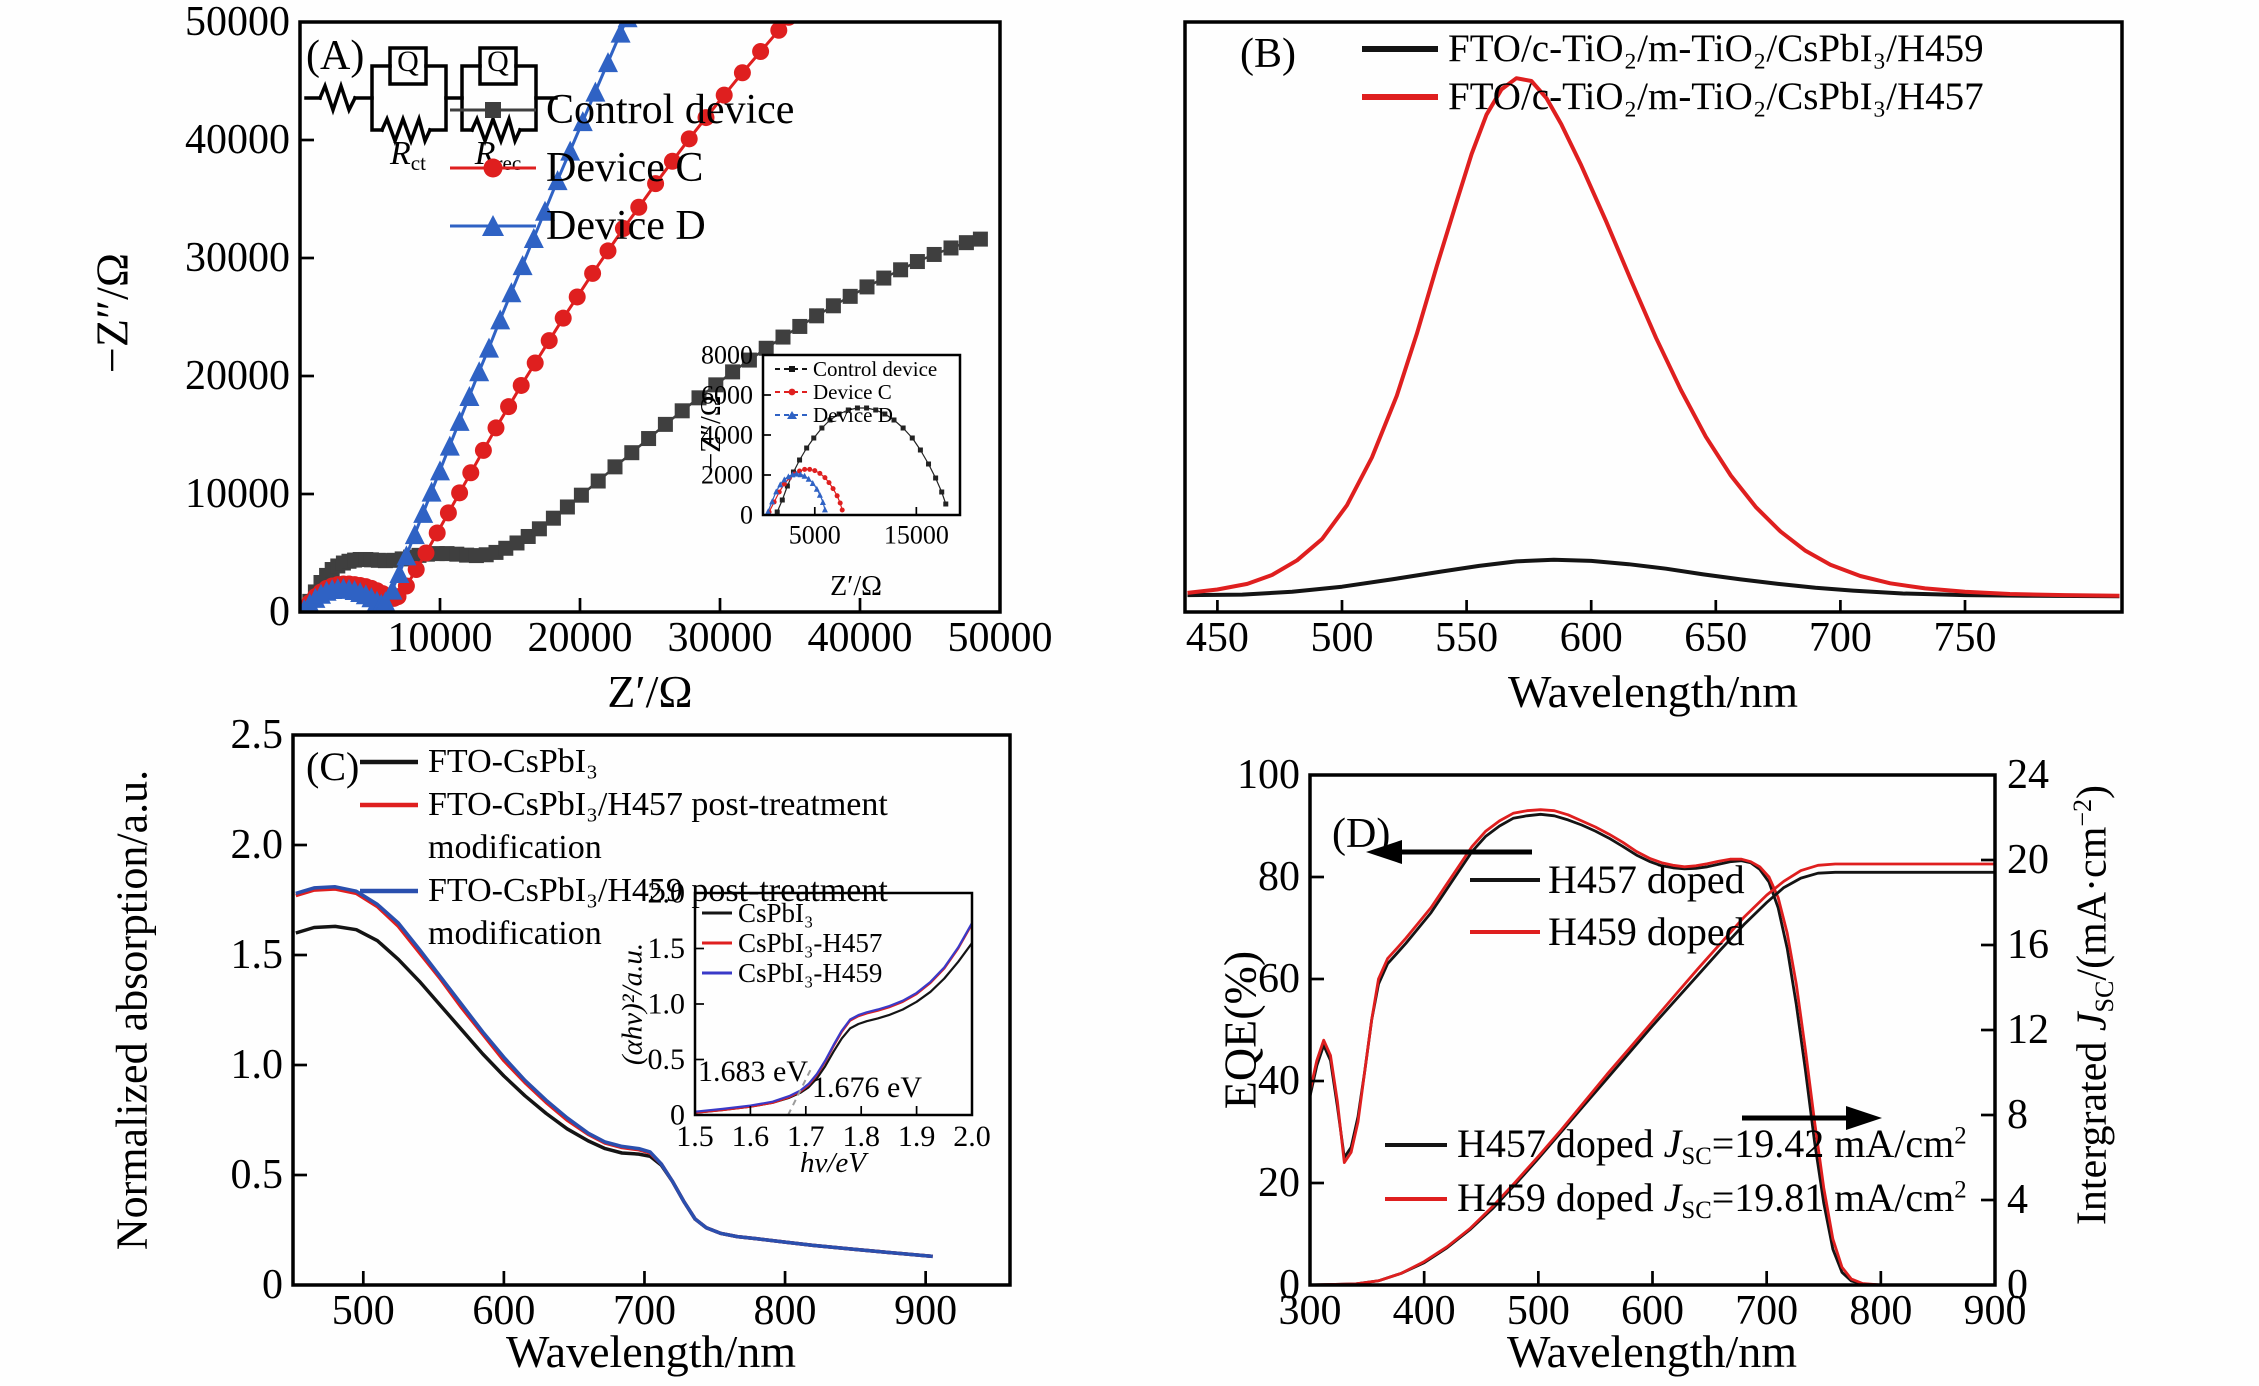 Image resolution: width=2259 pixels, height=1386 pixels. What do you see at coordinates (650, 691) in the screenshot?
I see `panel-a-x-axis-title: Z′/Ω` at bounding box center [650, 691].